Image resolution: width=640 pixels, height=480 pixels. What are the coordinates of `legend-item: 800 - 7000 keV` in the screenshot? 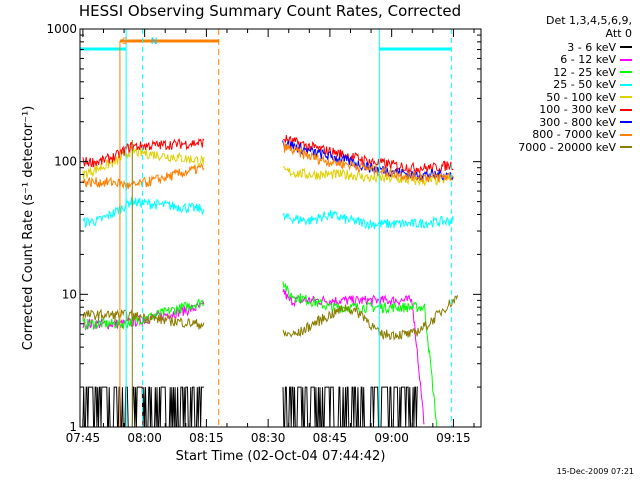 It's located at (562, 135).